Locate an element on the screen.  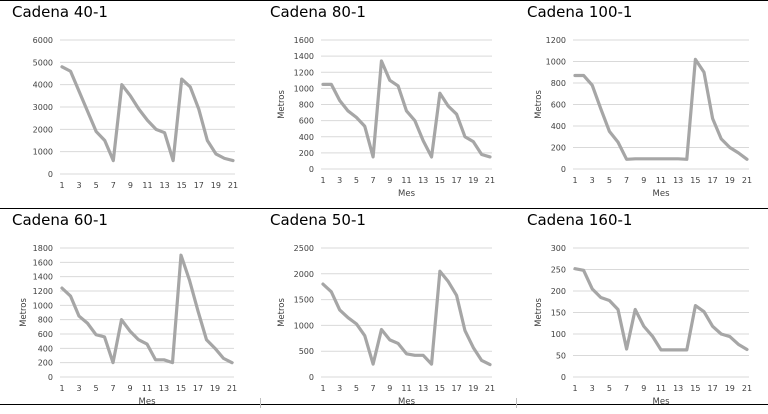
top-rule is located at coordinates (384, 0).